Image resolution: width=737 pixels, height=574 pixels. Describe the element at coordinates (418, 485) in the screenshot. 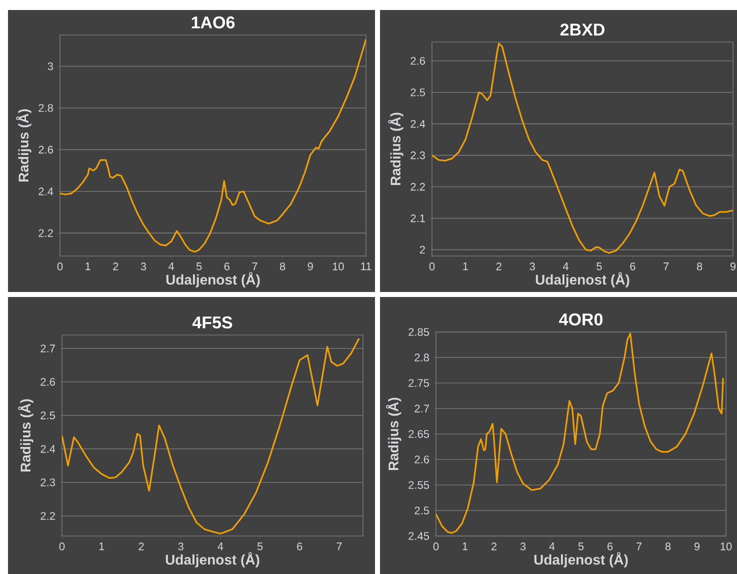

I see `y-tick-label: 2.55` at that location.